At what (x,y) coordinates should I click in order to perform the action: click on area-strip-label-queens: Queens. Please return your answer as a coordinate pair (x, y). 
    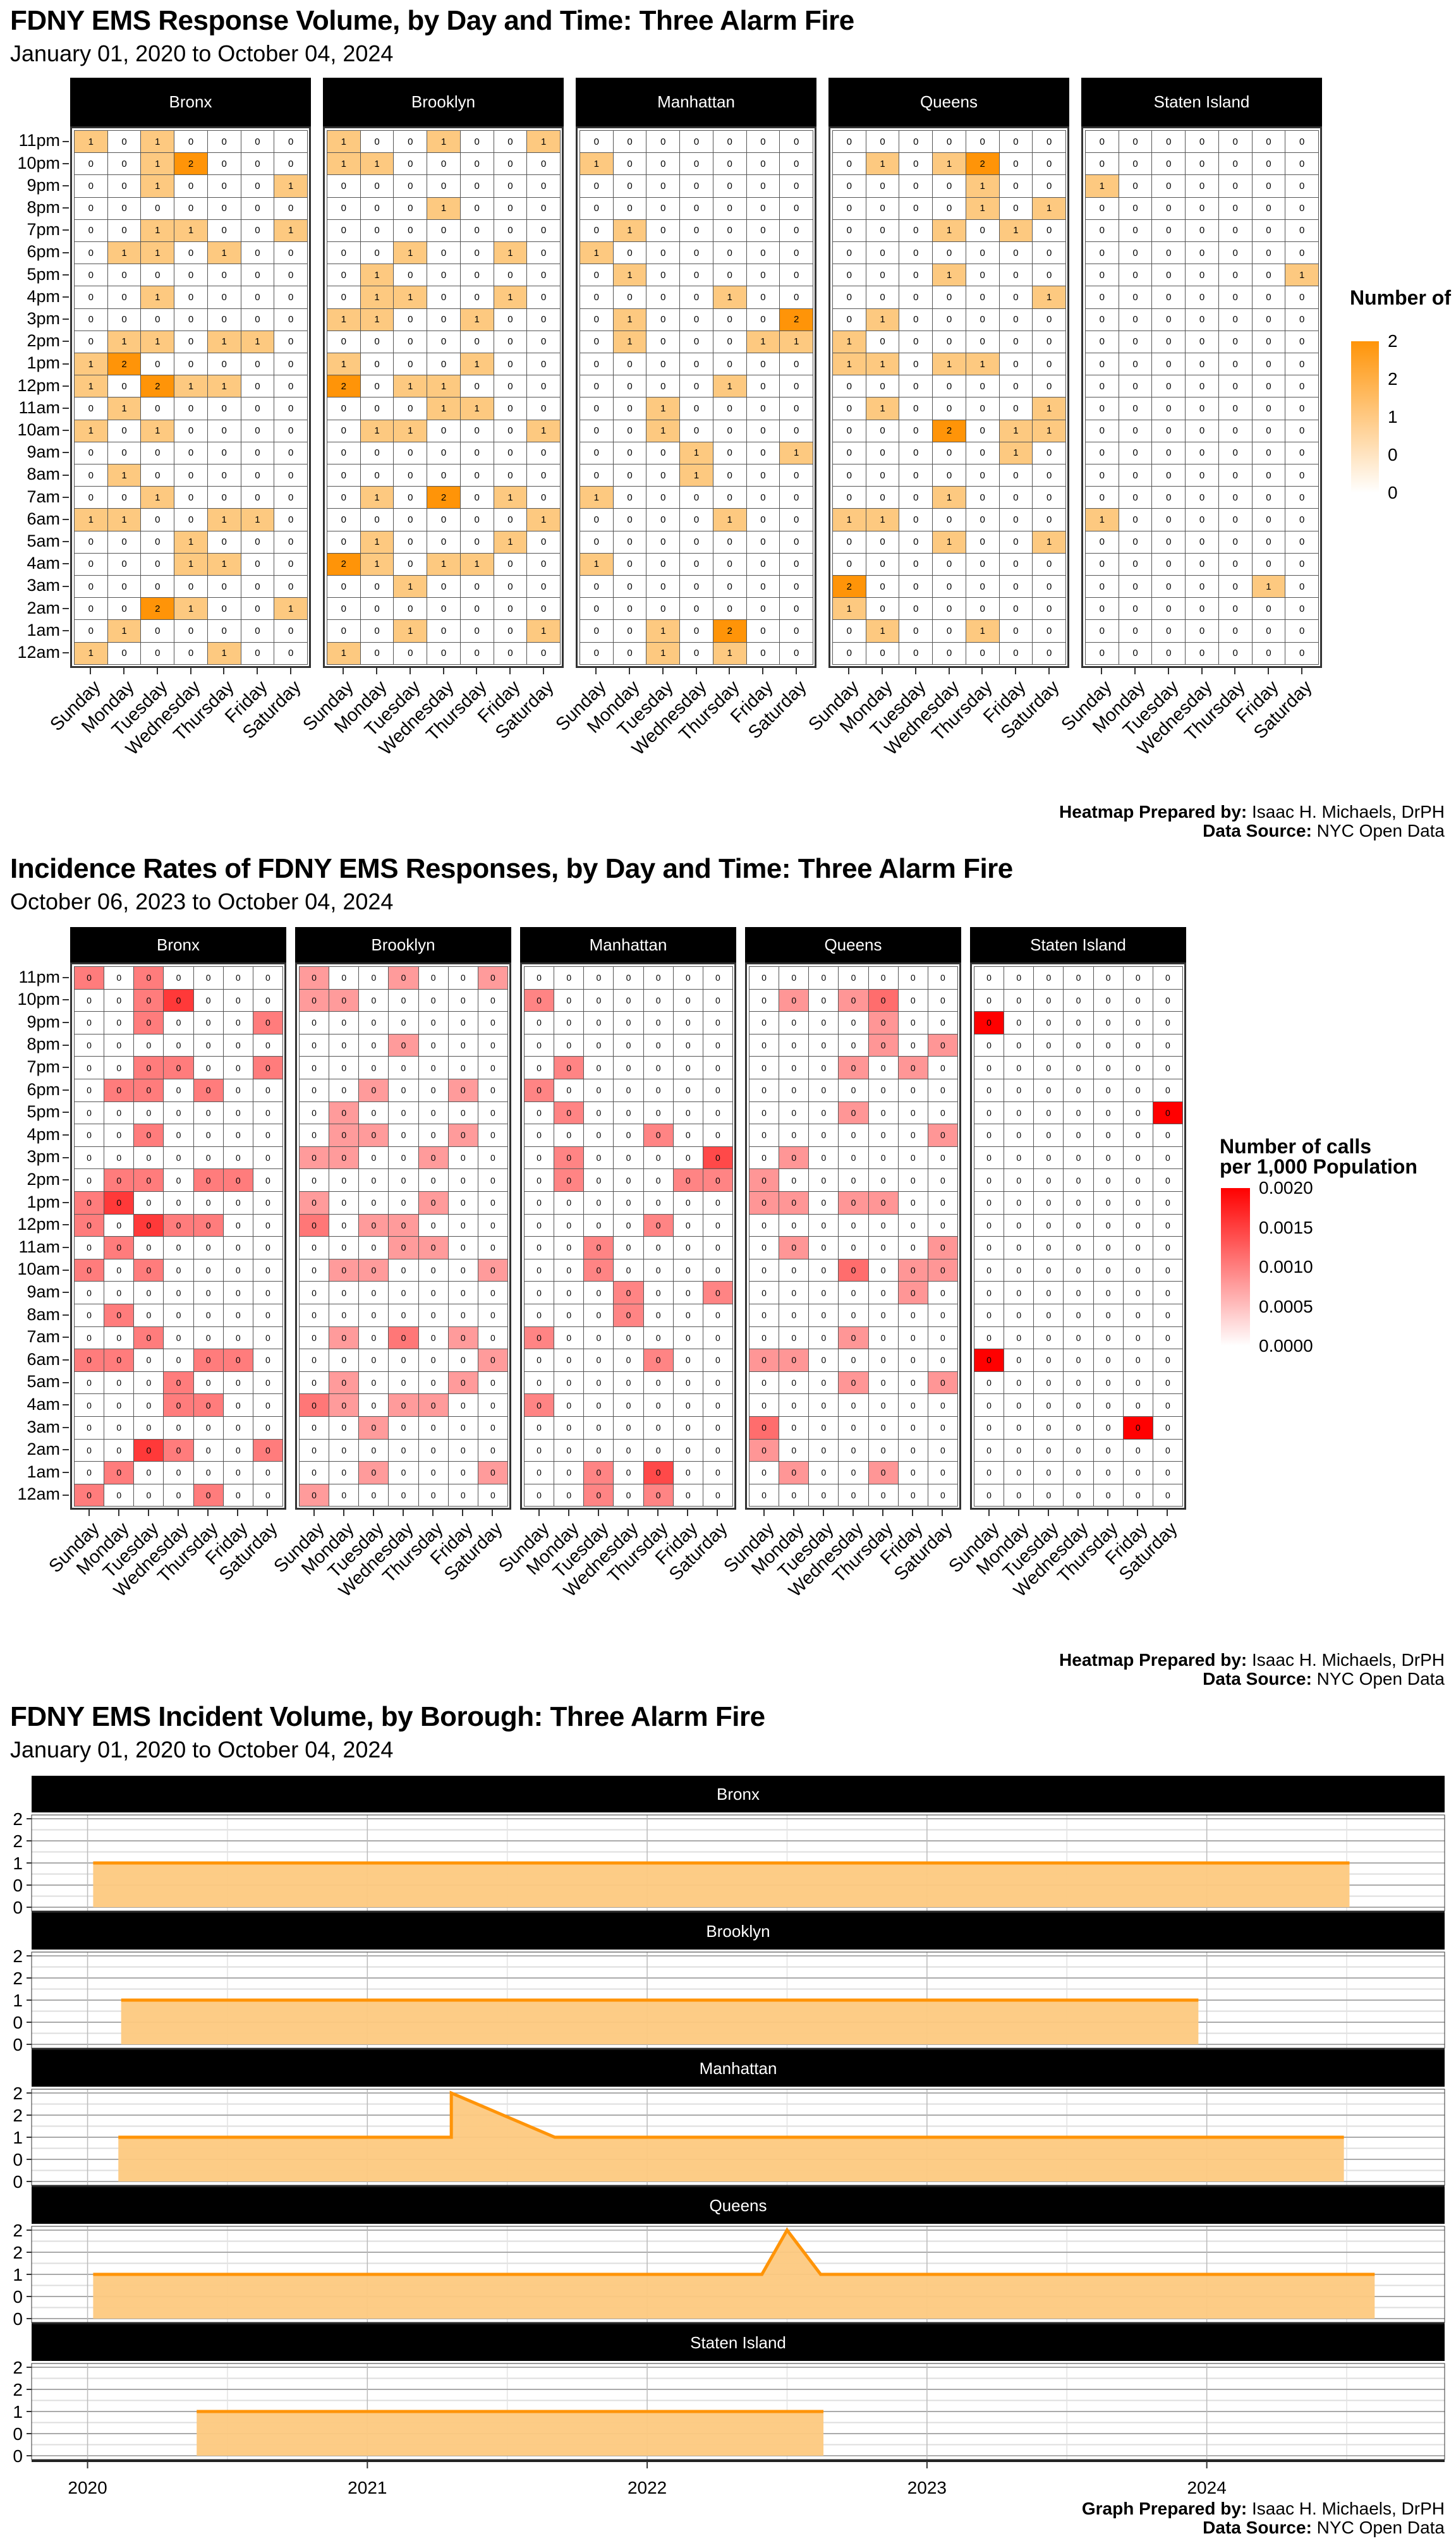
    Looking at the image, I should click on (738, 2205).